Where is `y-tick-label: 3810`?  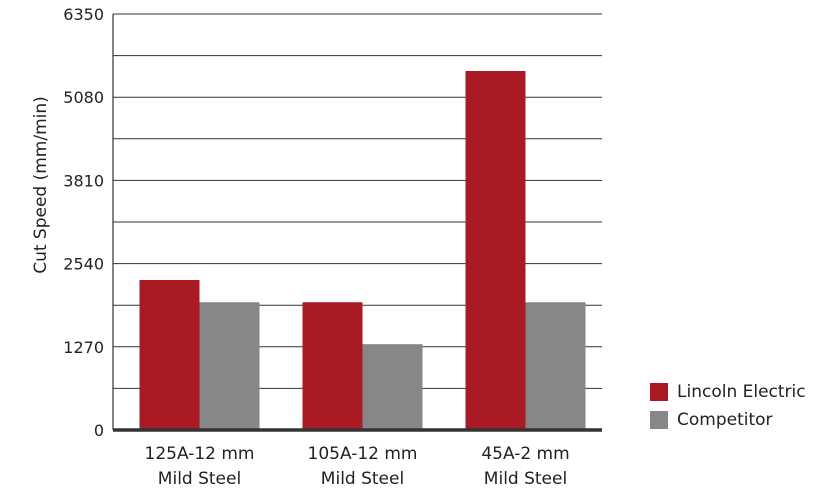
y-tick-label: 3810 is located at coordinates (83, 180).